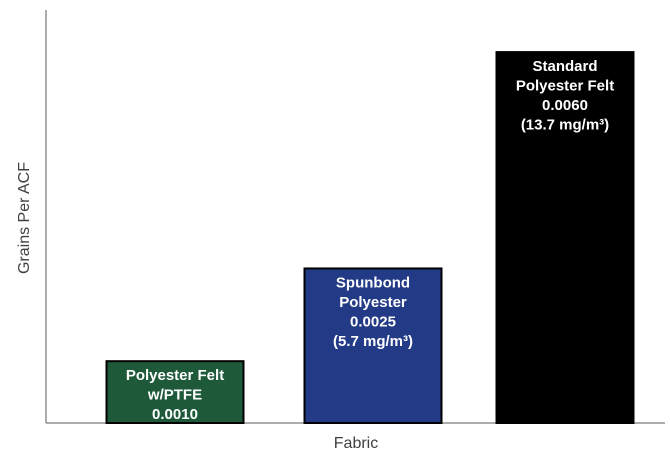  What do you see at coordinates (373, 302) in the screenshot?
I see `bar-2-label-line-2: Polyester` at bounding box center [373, 302].